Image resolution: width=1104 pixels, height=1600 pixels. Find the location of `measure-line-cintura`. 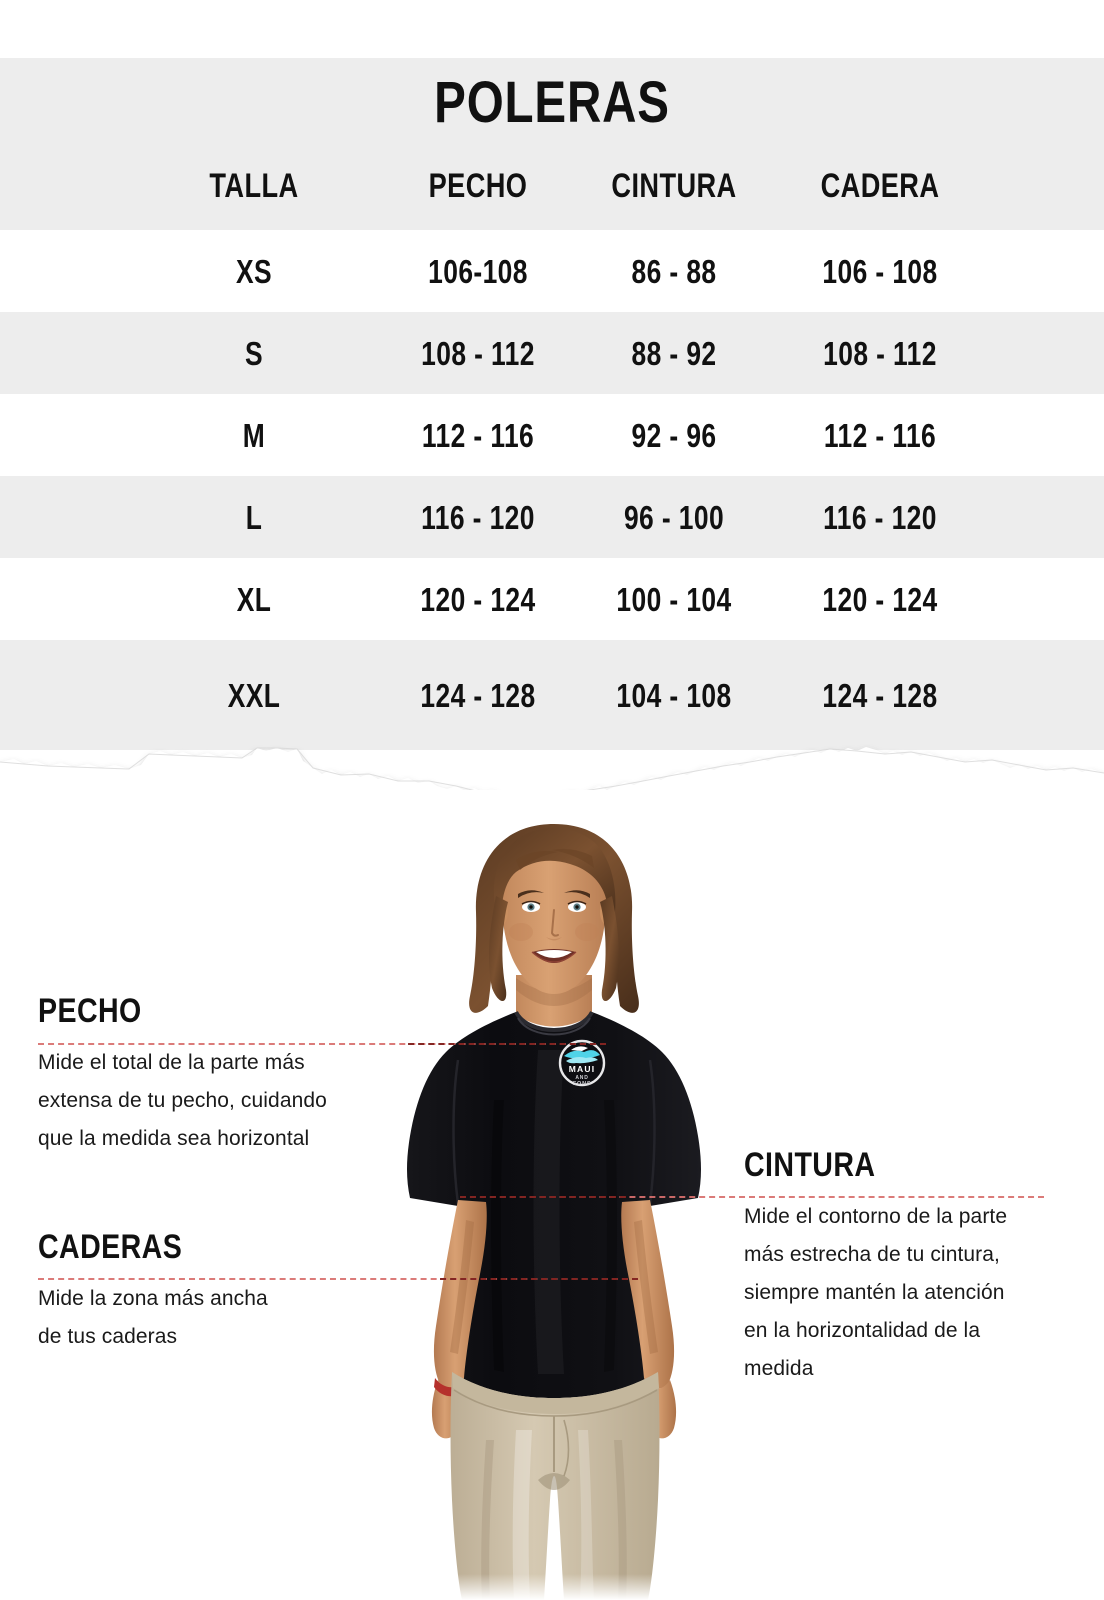

measure-line-cintura is located at coordinates (752, 1197).